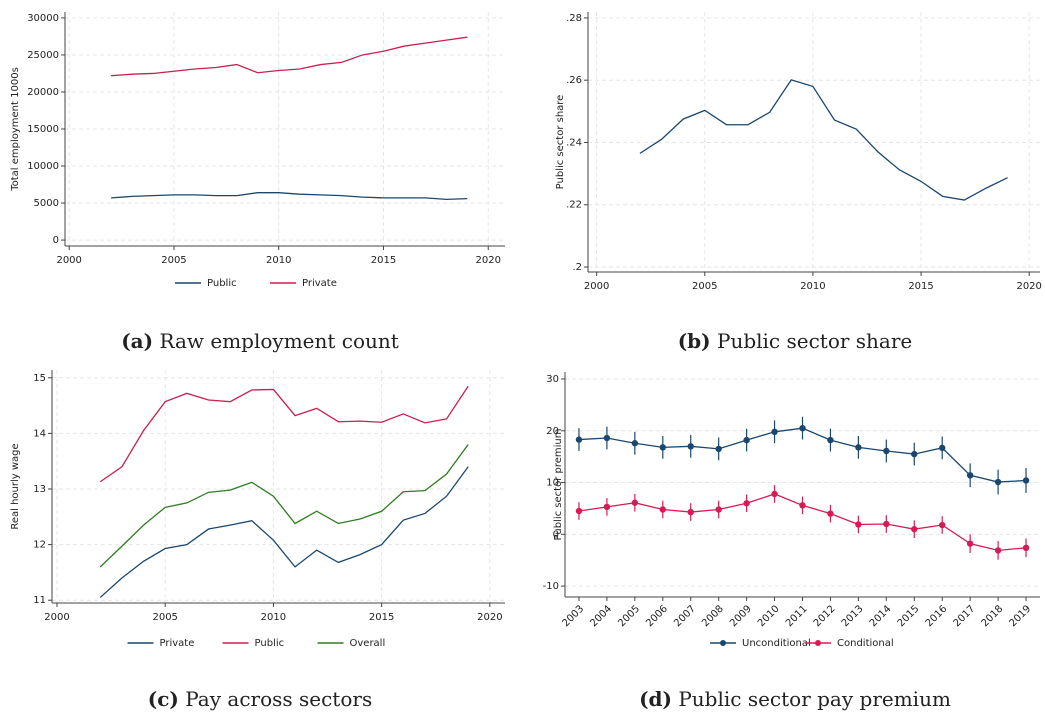  What do you see at coordinates (43, 55) in the screenshot?
I see `y-tick-label: 25000` at bounding box center [43, 55].